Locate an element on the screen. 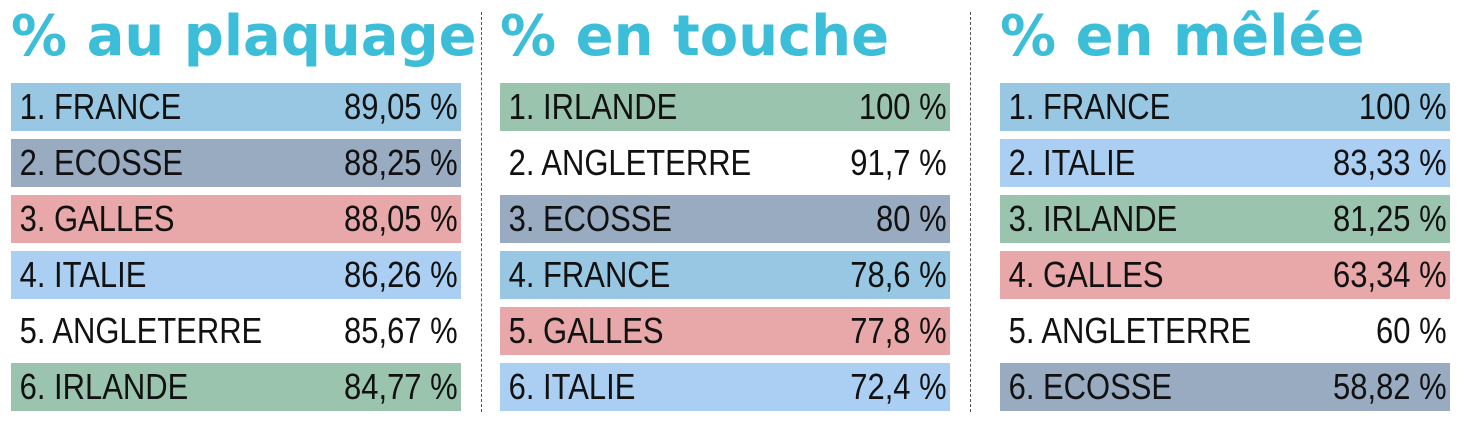 This screenshot has height=428, width=1458. team-label: 4. ITALIE is located at coordinates (83, 274).